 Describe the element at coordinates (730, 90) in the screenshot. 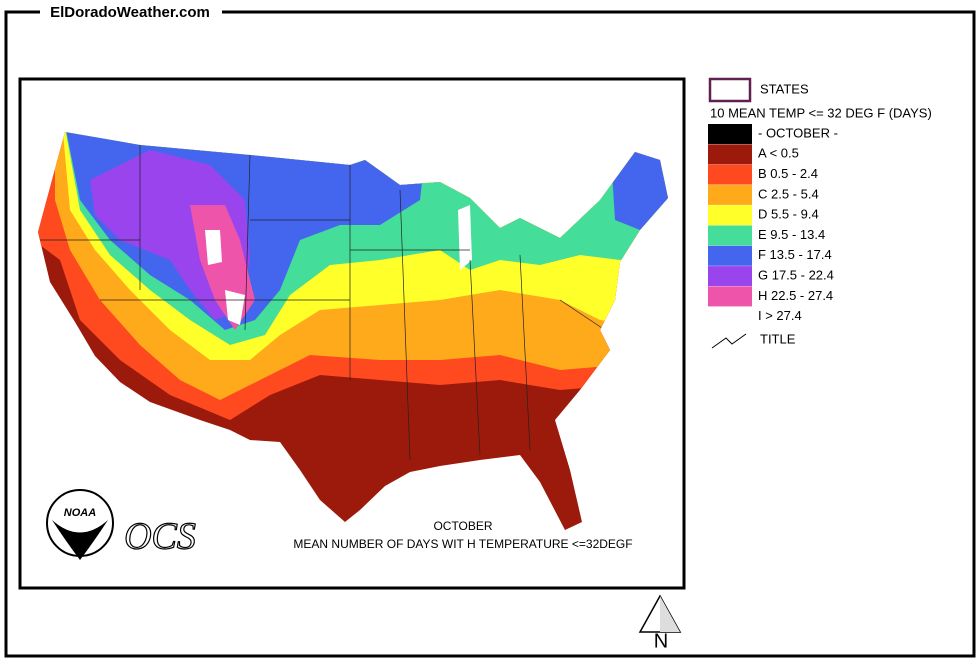

I see `states-swatch` at that location.